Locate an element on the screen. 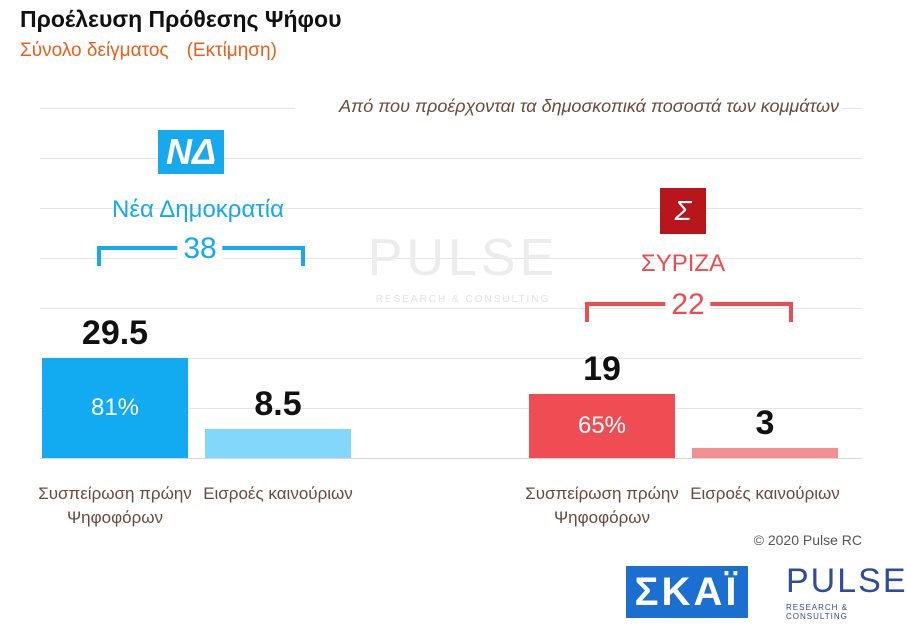 The image size is (907, 630). subtitle-note: (Εκτίμηση) is located at coordinates (231, 50).